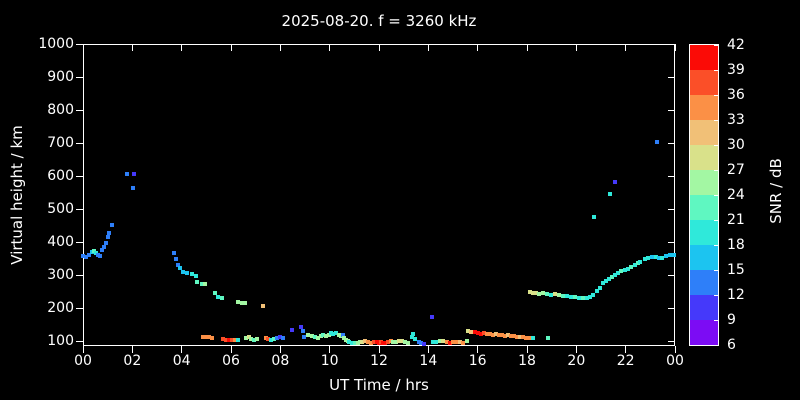  What do you see at coordinates (60, 143) in the screenshot?
I see `y-tick-label: 700` at bounding box center [60, 143].